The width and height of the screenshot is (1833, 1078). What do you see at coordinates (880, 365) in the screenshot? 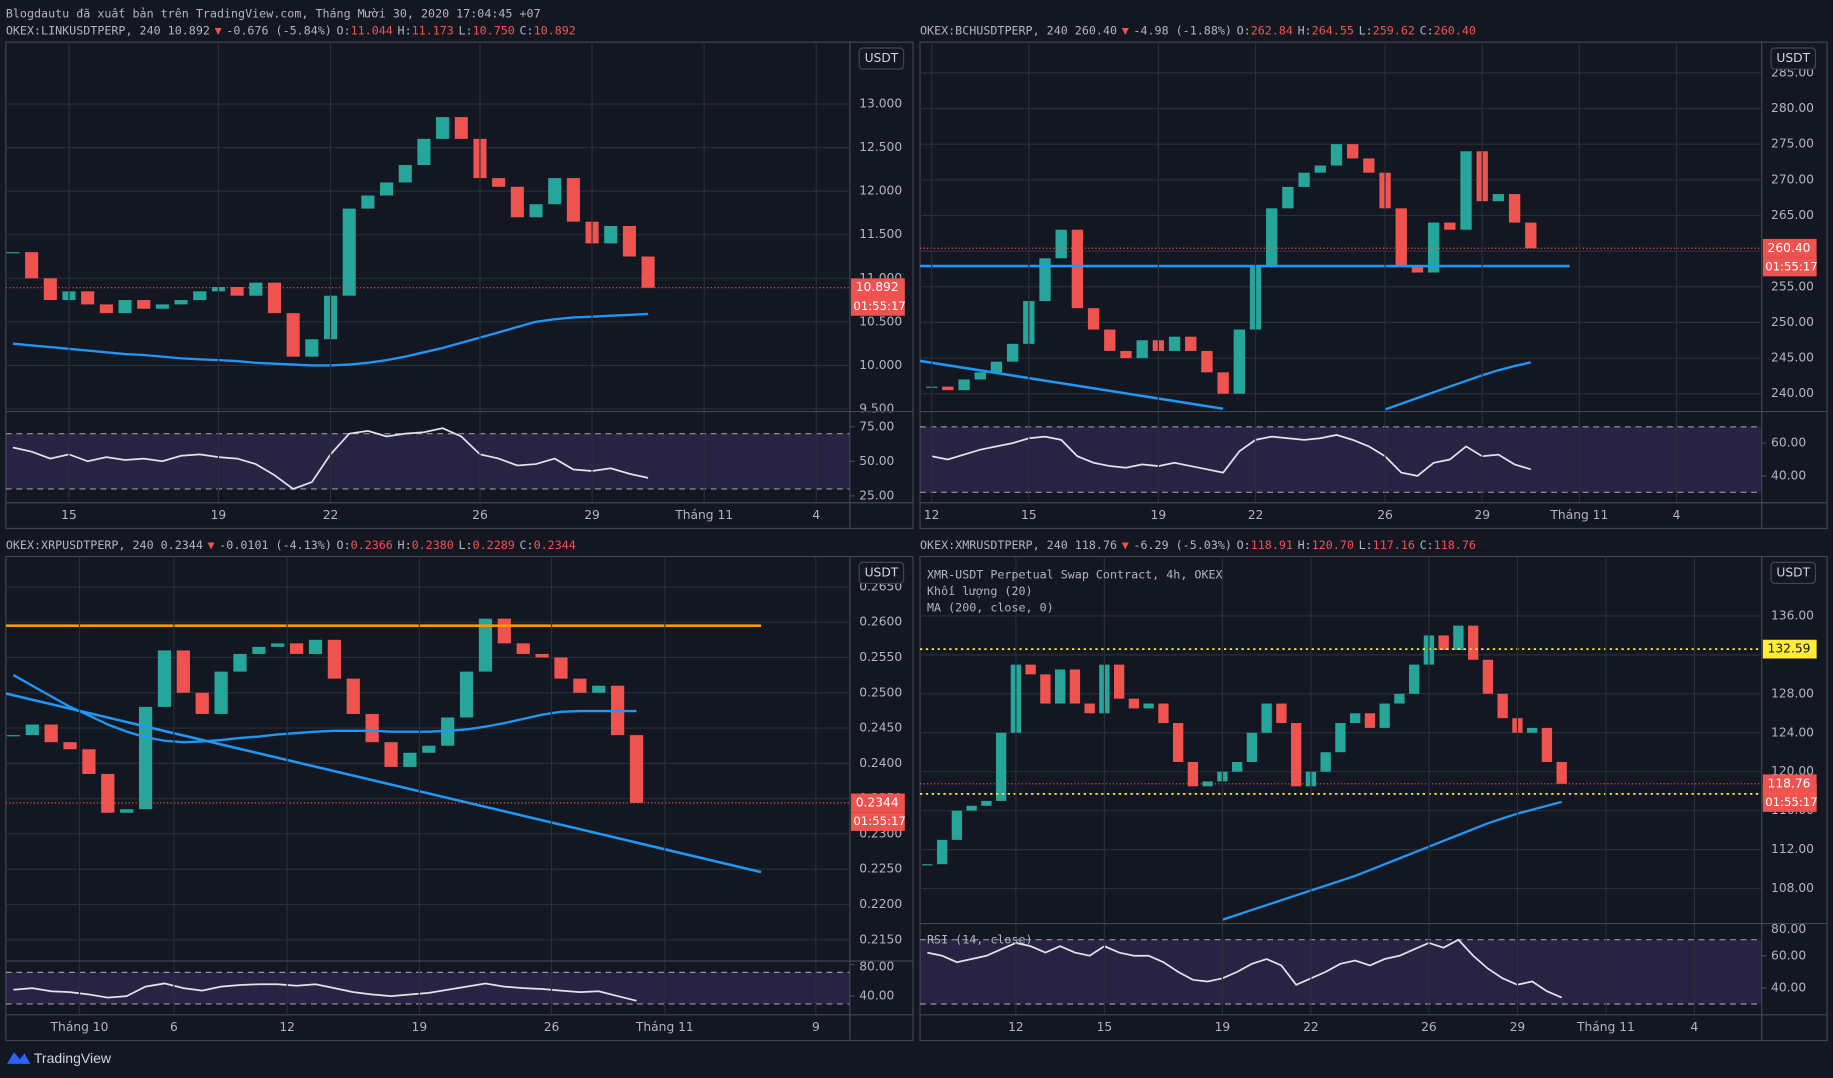
I see `y-tick-label: 10.000` at bounding box center [880, 365].